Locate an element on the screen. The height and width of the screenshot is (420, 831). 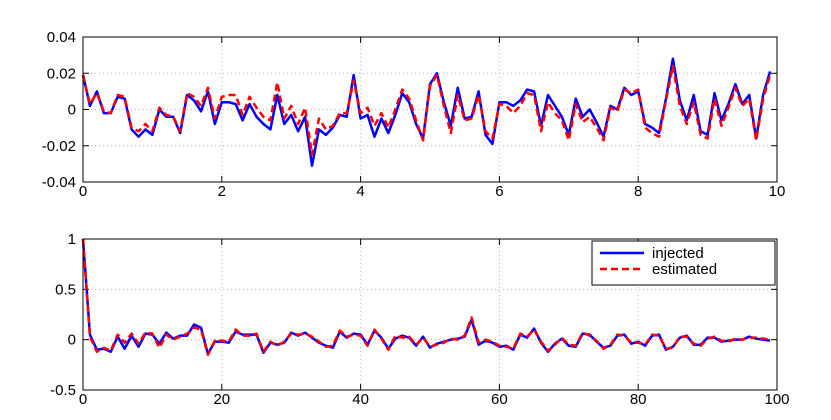
legend-box is located at coordinates (683, 263).